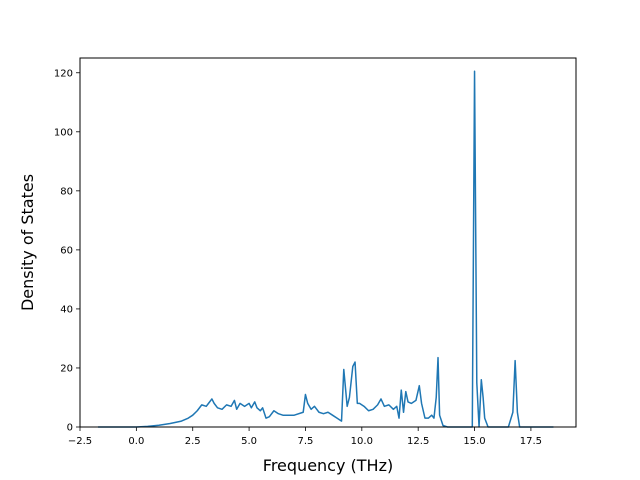  Describe the element at coordinates (136, 441) in the screenshot. I see `x-tick-label: 0.0` at that location.